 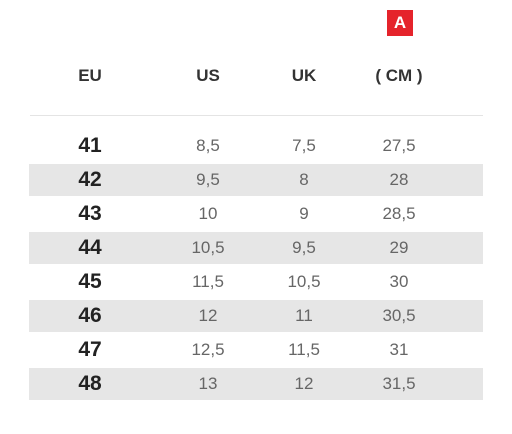 What do you see at coordinates (256, 214) in the screenshot?
I see `table-row: 43 10 9 28,5` at bounding box center [256, 214].